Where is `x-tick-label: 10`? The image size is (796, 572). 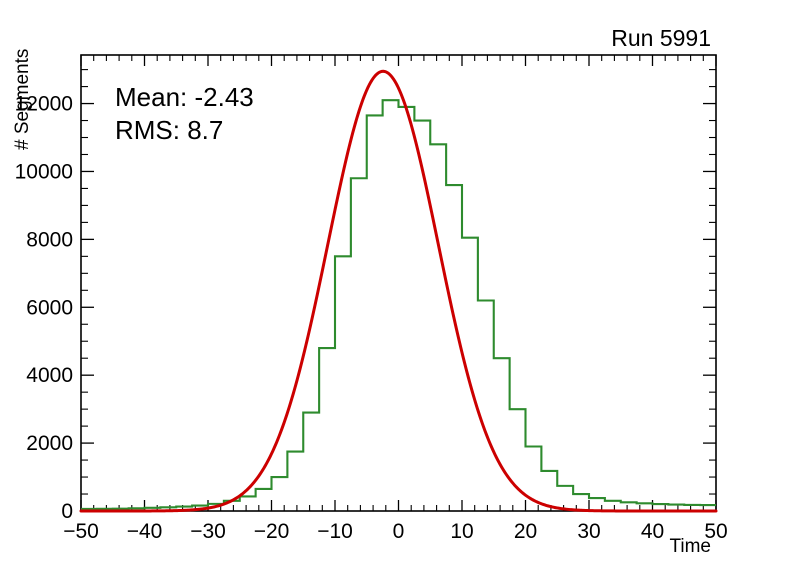
x-tick-label: 10 is located at coordinates (461, 531).